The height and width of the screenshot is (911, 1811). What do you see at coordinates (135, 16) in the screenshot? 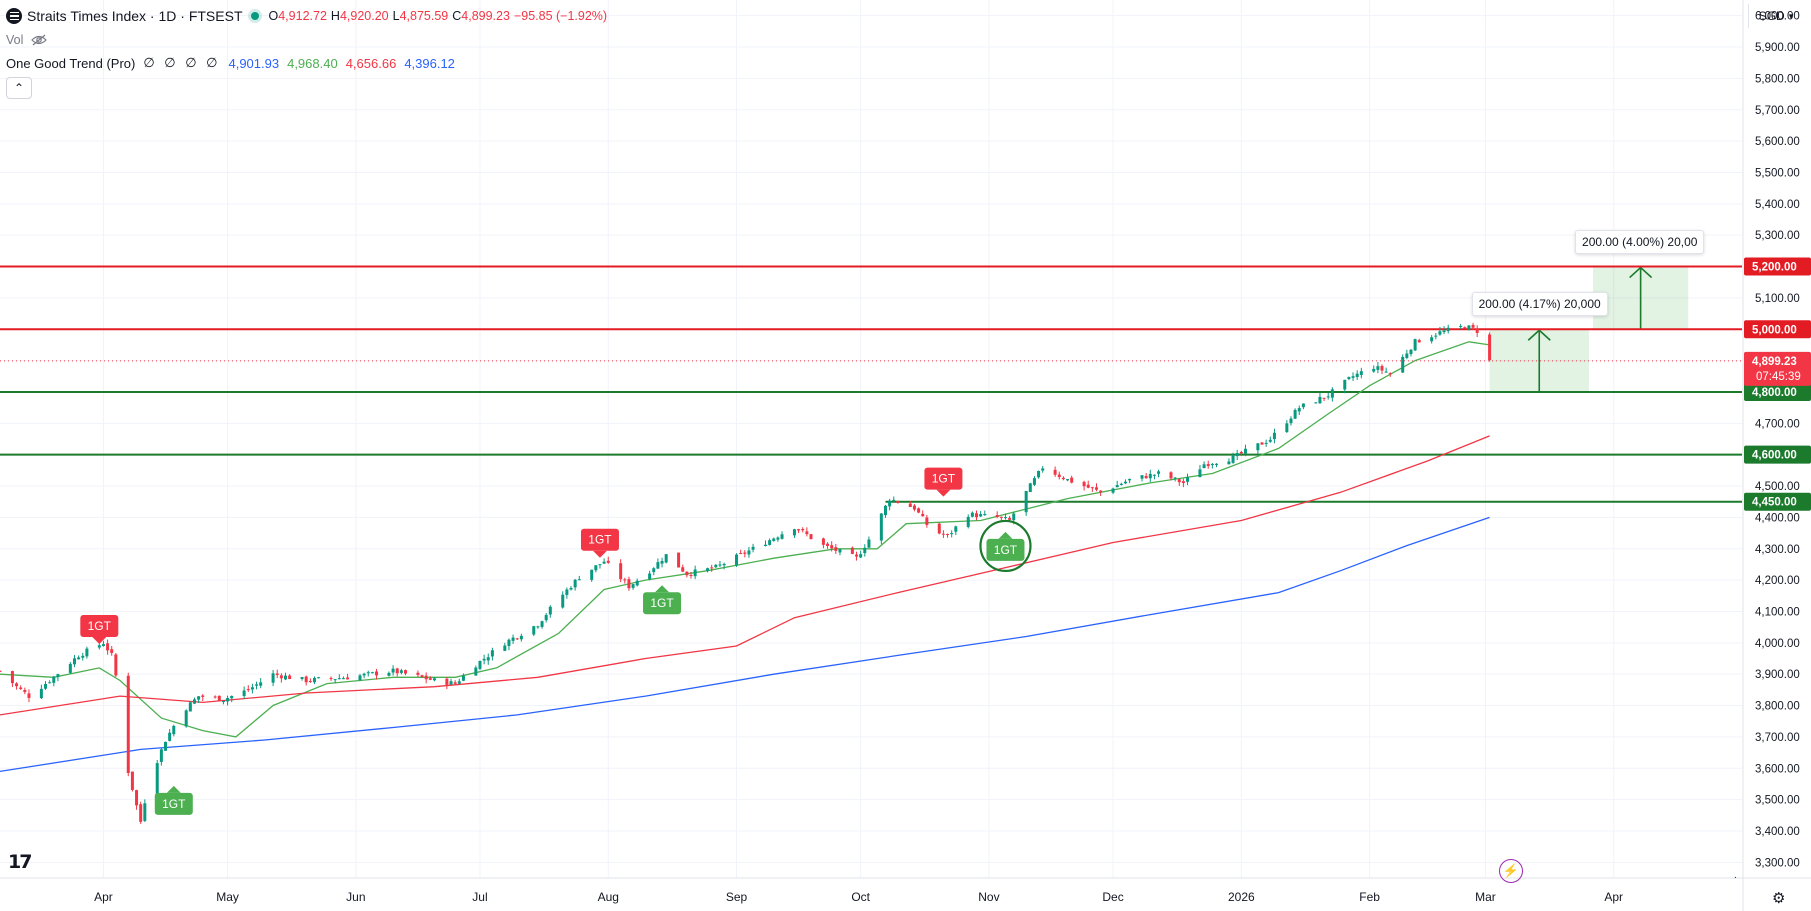
I see `symbol-title: Straits Times Index · 1D · FTSEST` at bounding box center [135, 16].